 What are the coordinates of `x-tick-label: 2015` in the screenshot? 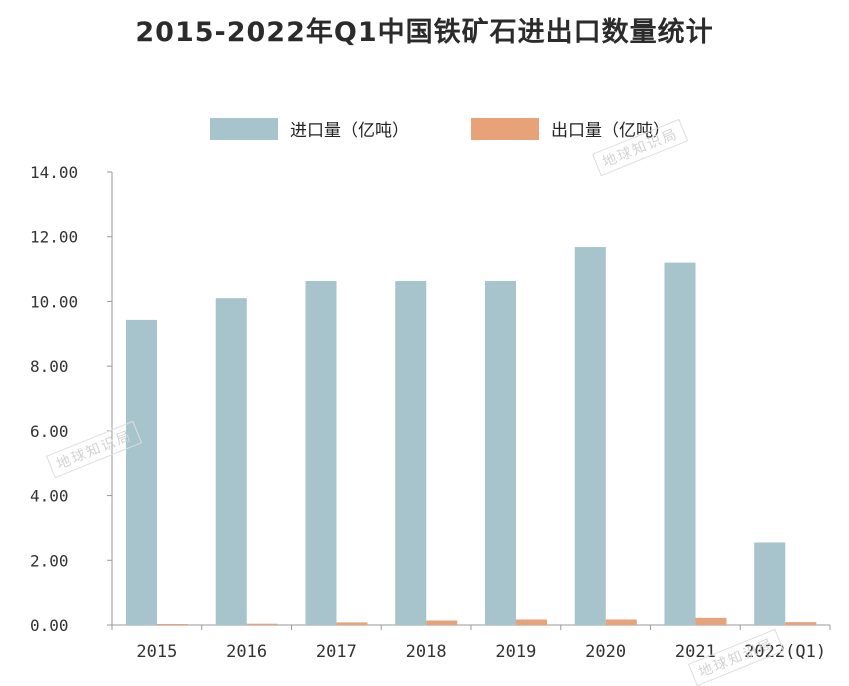 It's located at (156, 652).